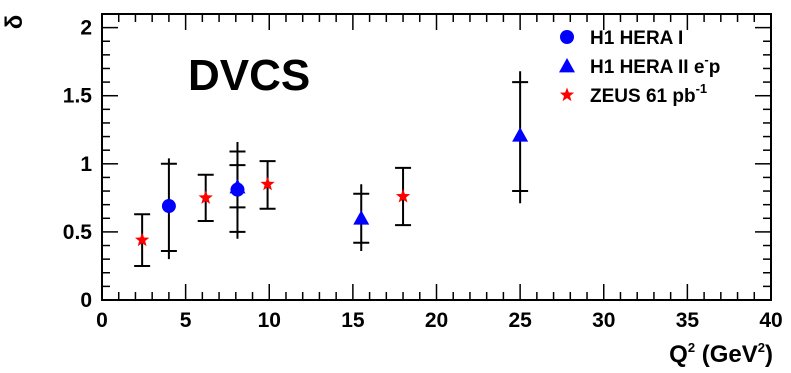 The width and height of the screenshot is (791, 373). I want to click on y-axis-title: δ, so click(14, 22).